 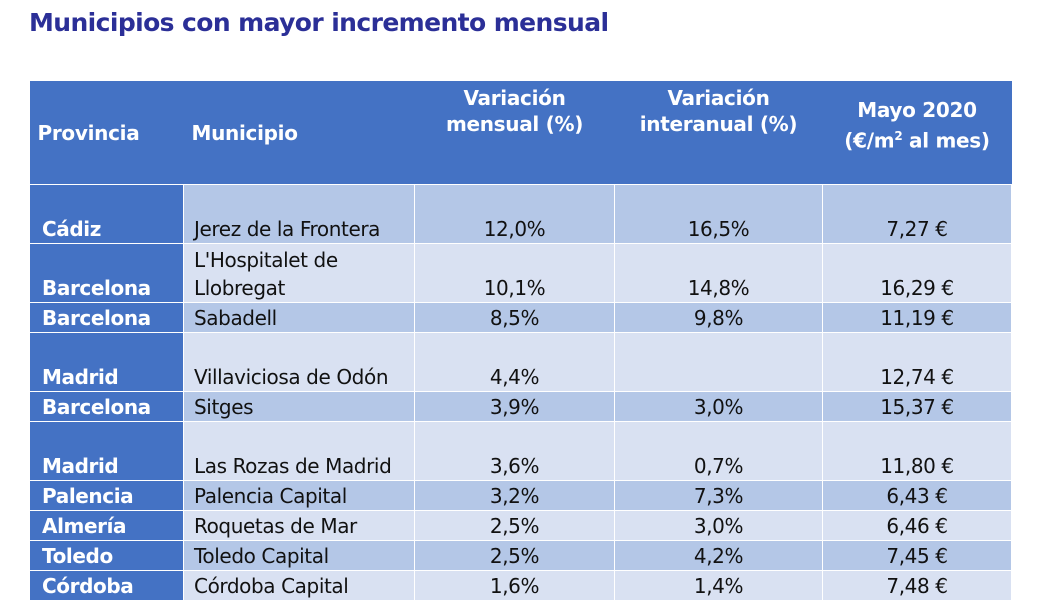 What do you see at coordinates (917, 555) in the screenshot?
I see `cell-precio: 7,45 €` at bounding box center [917, 555].